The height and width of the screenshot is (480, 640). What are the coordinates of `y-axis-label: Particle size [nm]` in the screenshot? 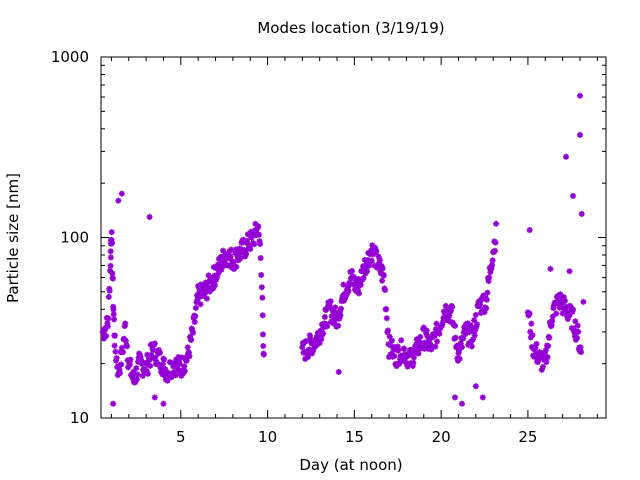 It's located at (13, 238).